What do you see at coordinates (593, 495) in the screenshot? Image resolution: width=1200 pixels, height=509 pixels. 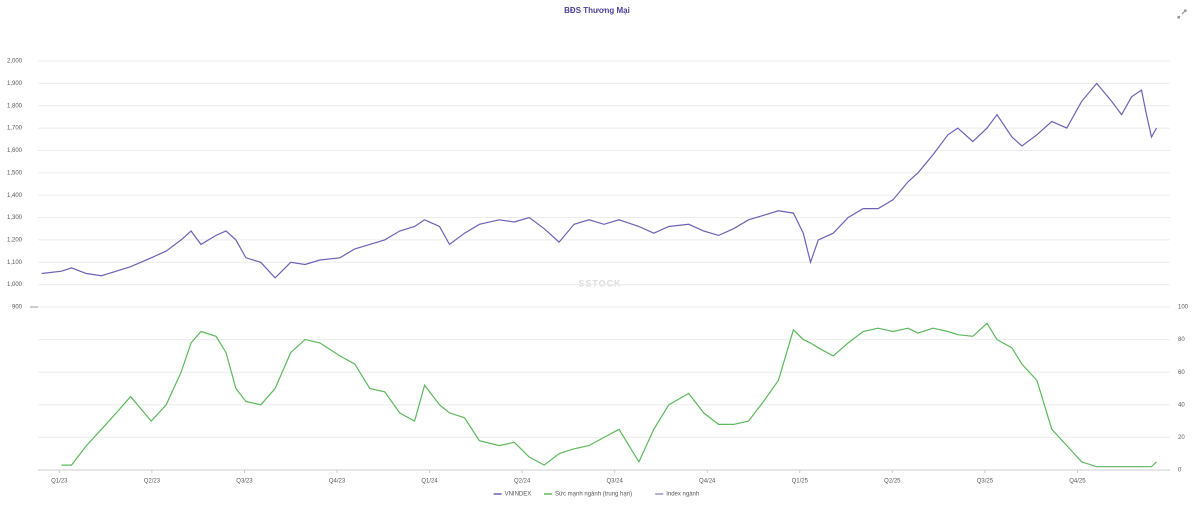 I see `legend-label: Sức mạnh ngành (trung hạn)` at bounding box center [593, 495].